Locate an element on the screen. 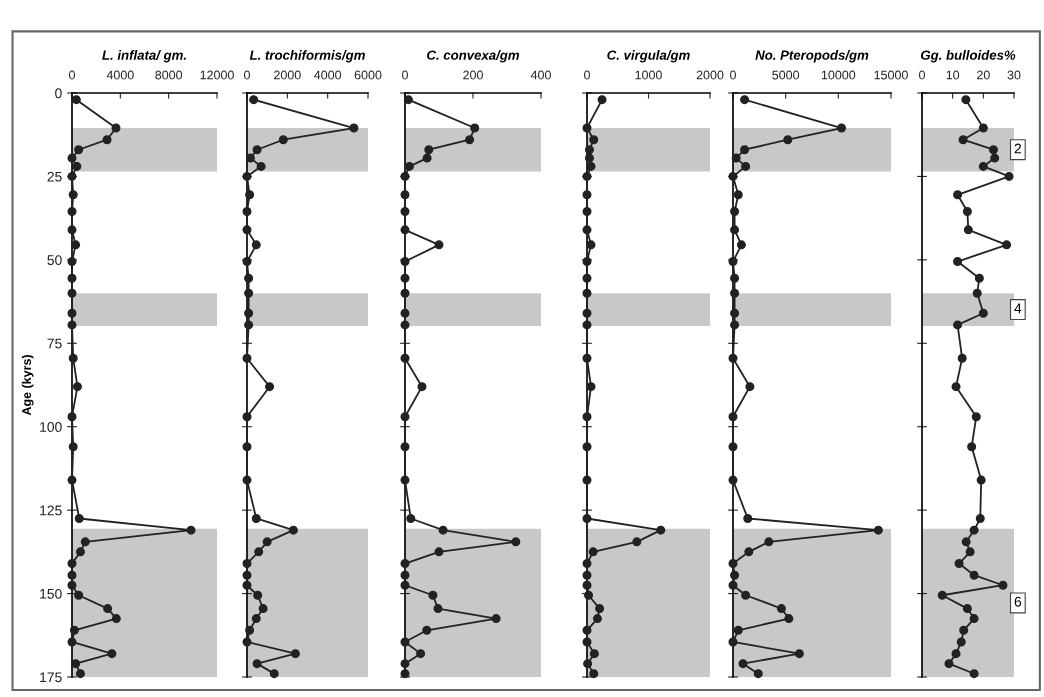 The height and width of the screenshot is (697, 1044). x-tick-label: 10 is located at coordinates (953, 75).